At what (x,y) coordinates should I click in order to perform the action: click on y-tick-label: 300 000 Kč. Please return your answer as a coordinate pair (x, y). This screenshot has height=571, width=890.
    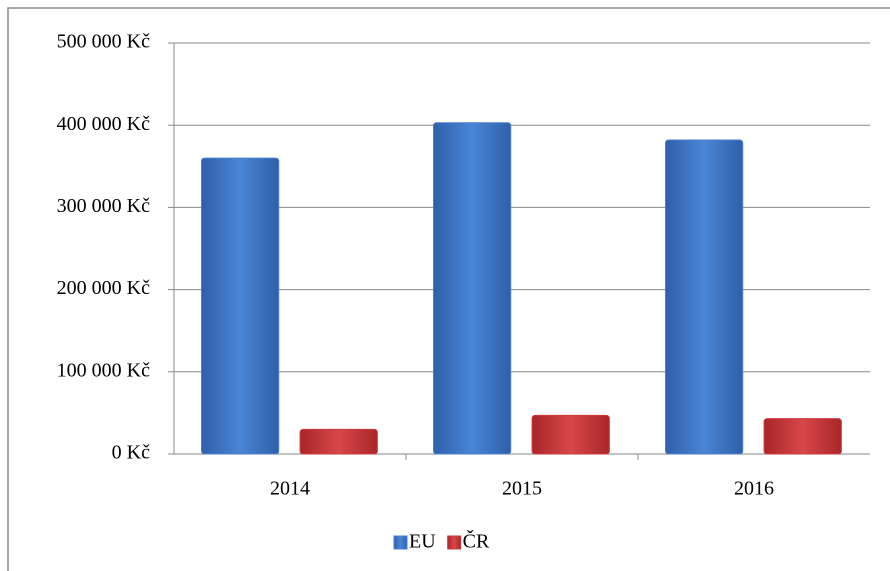
    Looking at the image, I should click on (103, 206).